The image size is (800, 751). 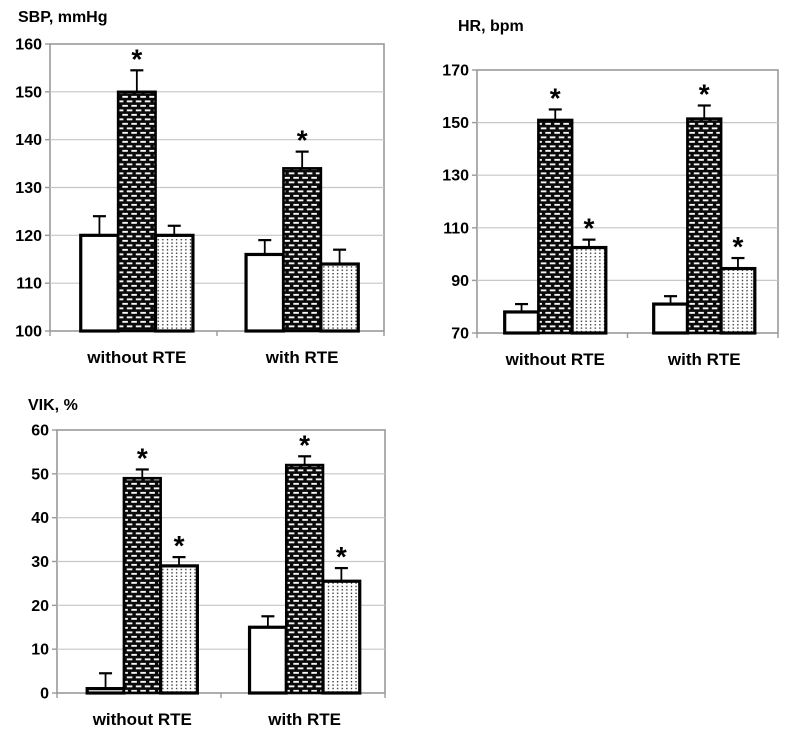 What do you see at coordinates (460, 334) in the screenshot?
I see `y-tick-label: 70` at bounding box center [460, 334].